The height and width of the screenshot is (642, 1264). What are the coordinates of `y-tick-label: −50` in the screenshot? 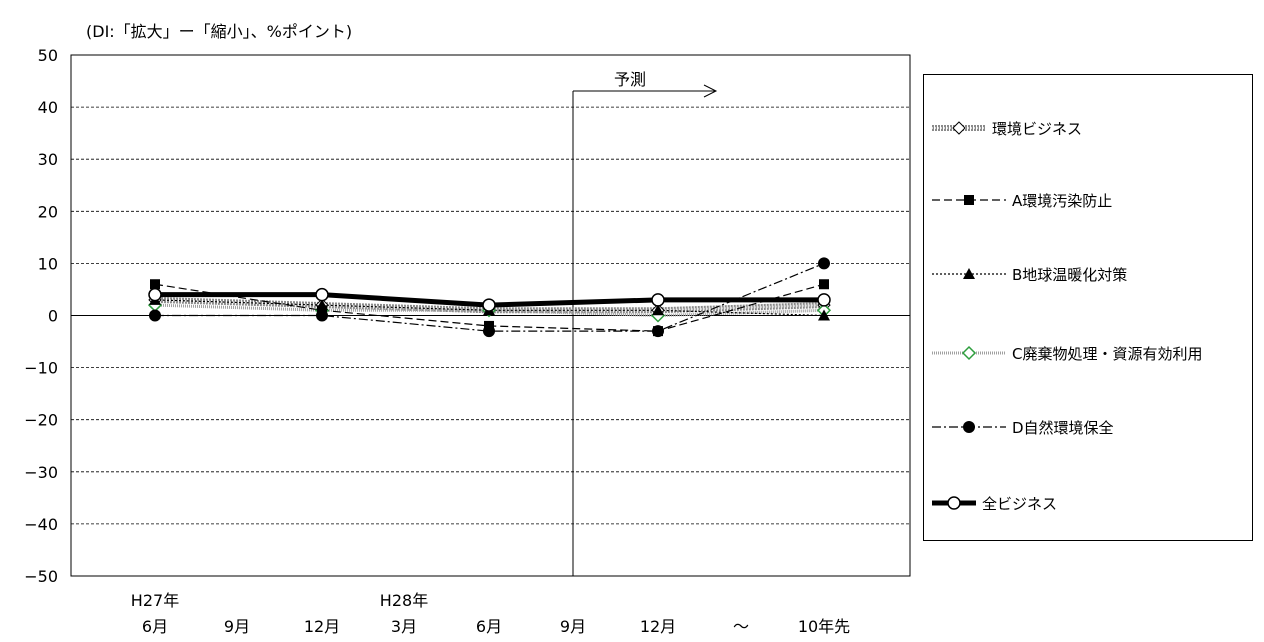 It's located at (41, 576).